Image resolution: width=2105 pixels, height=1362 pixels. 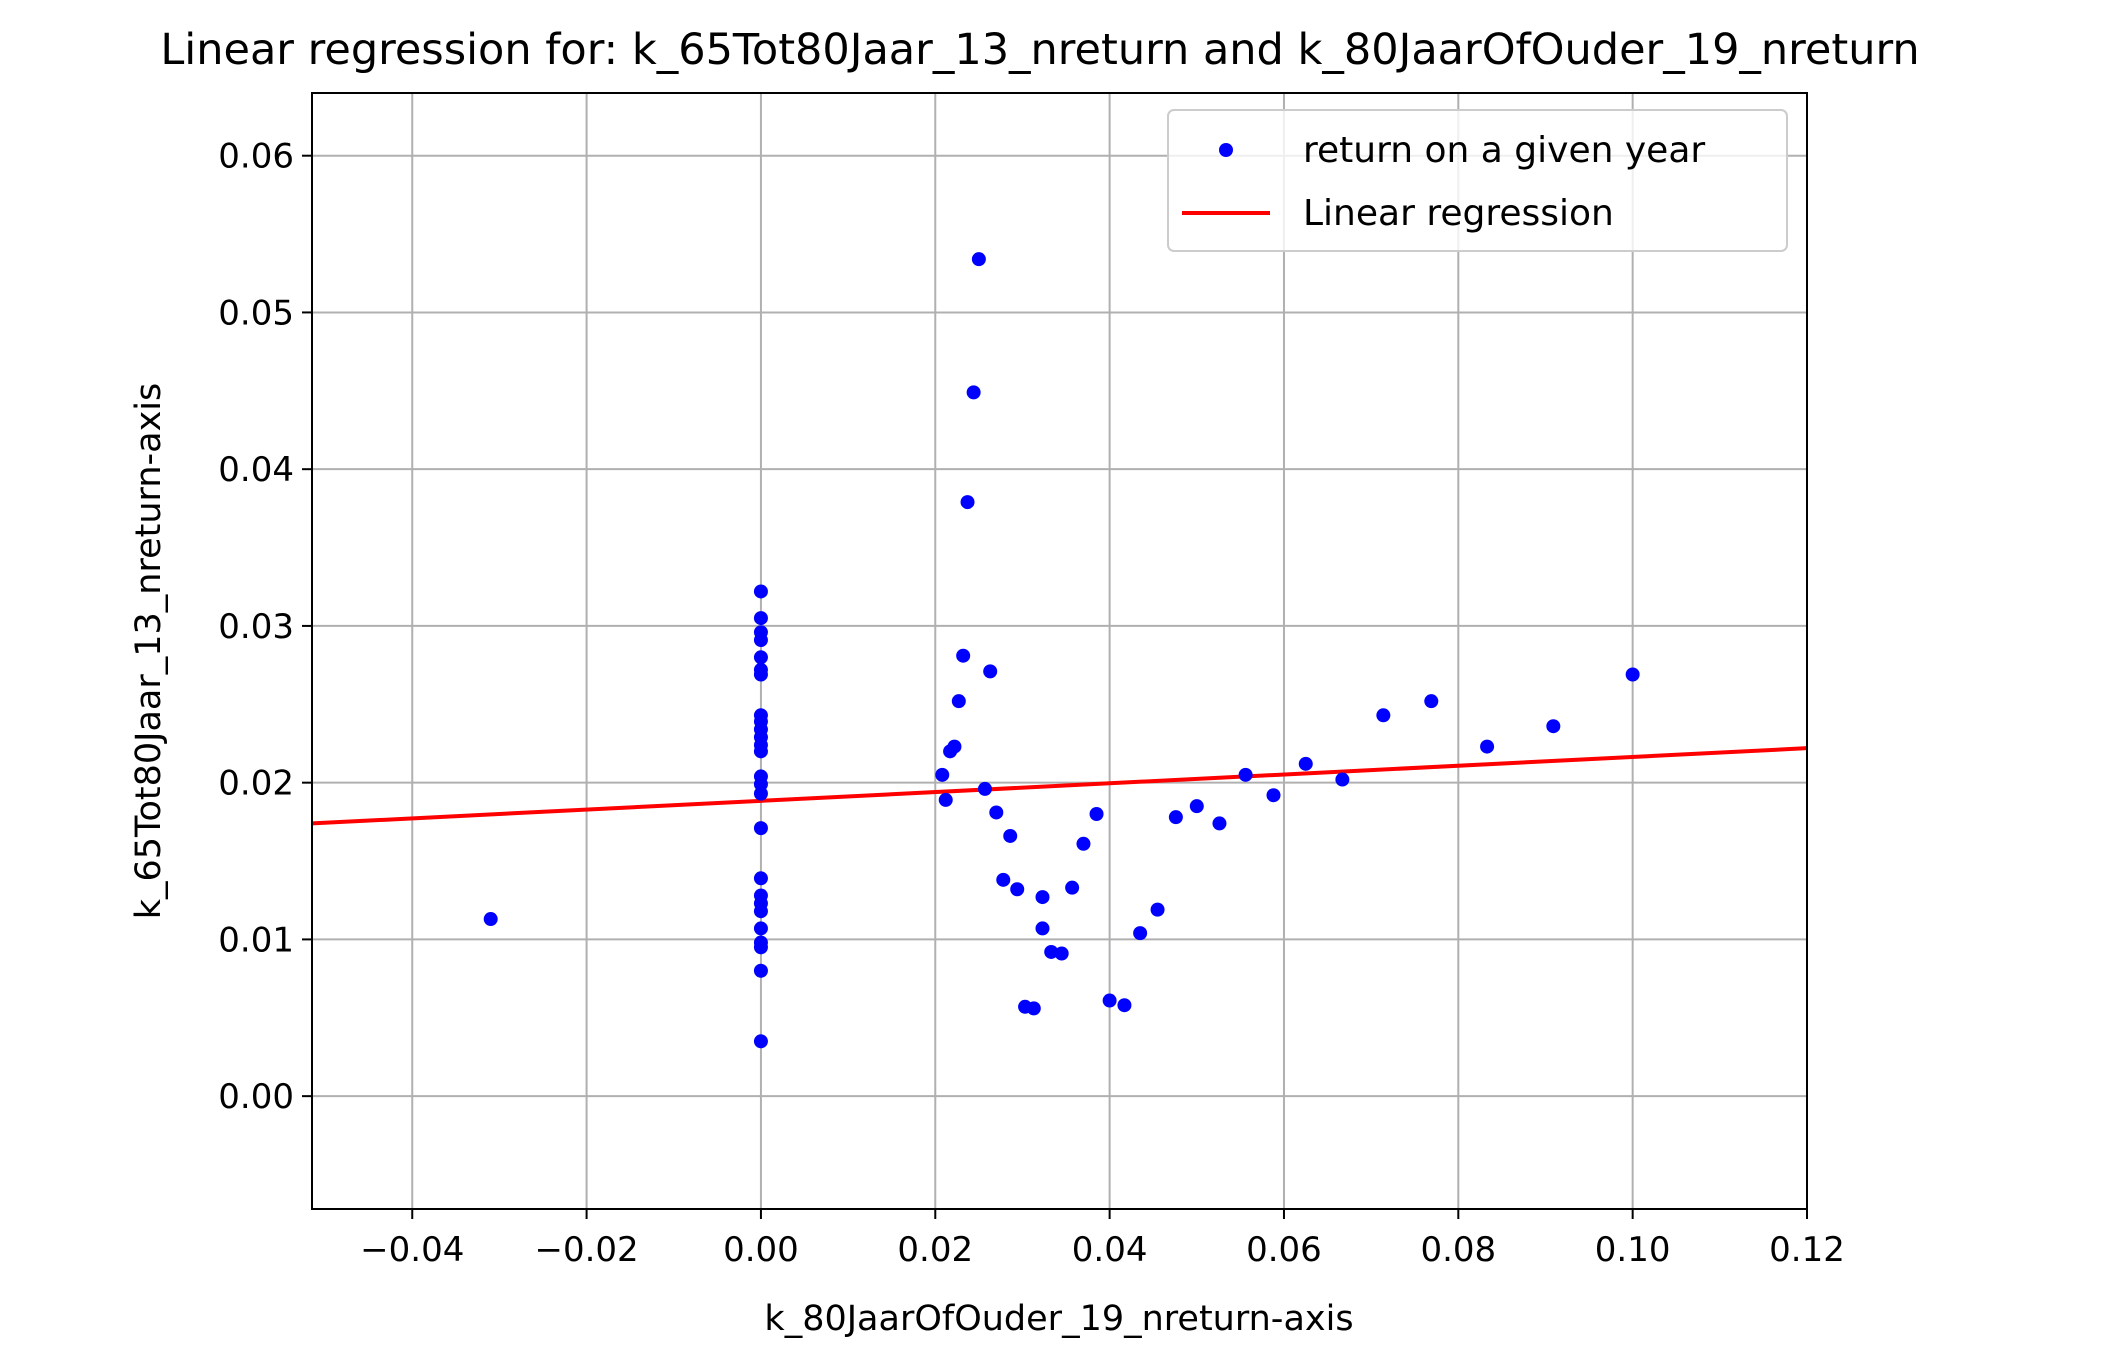 What do you see at coordinates (1458, 1250) in the screenshot?
I see `x-tick-label: 0.08` at bounding box center [1458, 1250].